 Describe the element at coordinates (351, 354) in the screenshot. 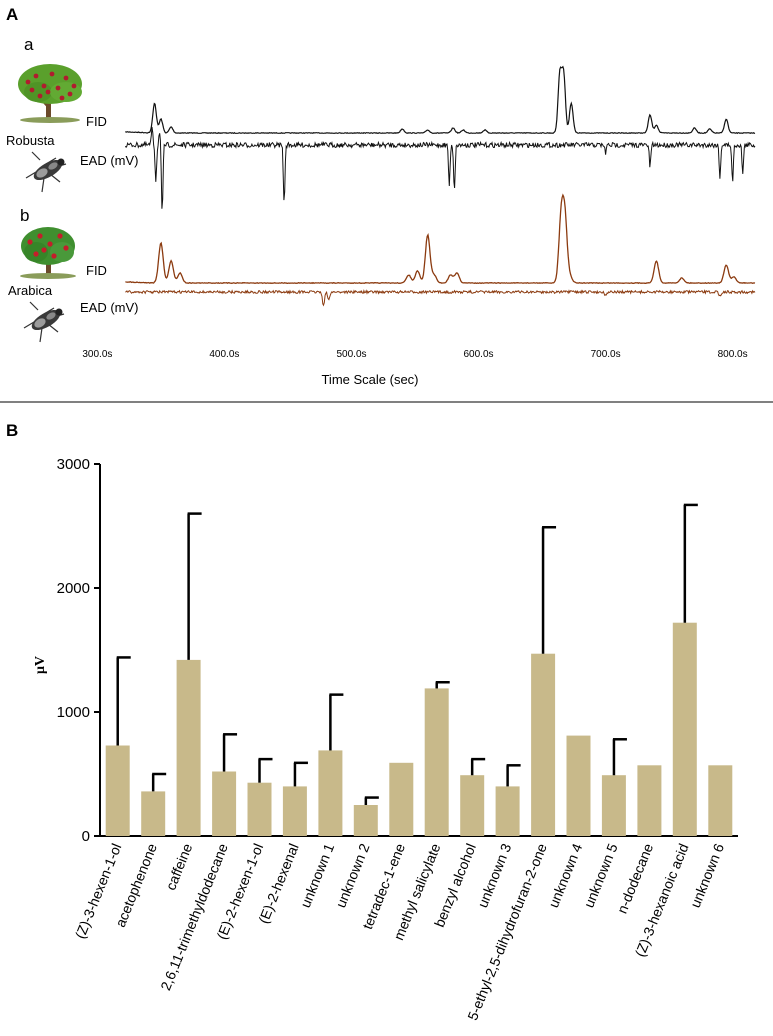

I see `x-tick-label: 500.0s` at that location.